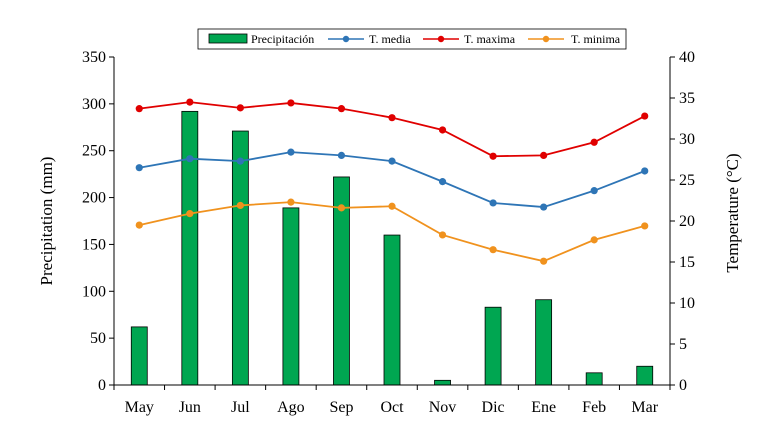 The height and width of the screenshot is (423, 775). I want to click on point-t-maxima-dic, so click(493, 156).